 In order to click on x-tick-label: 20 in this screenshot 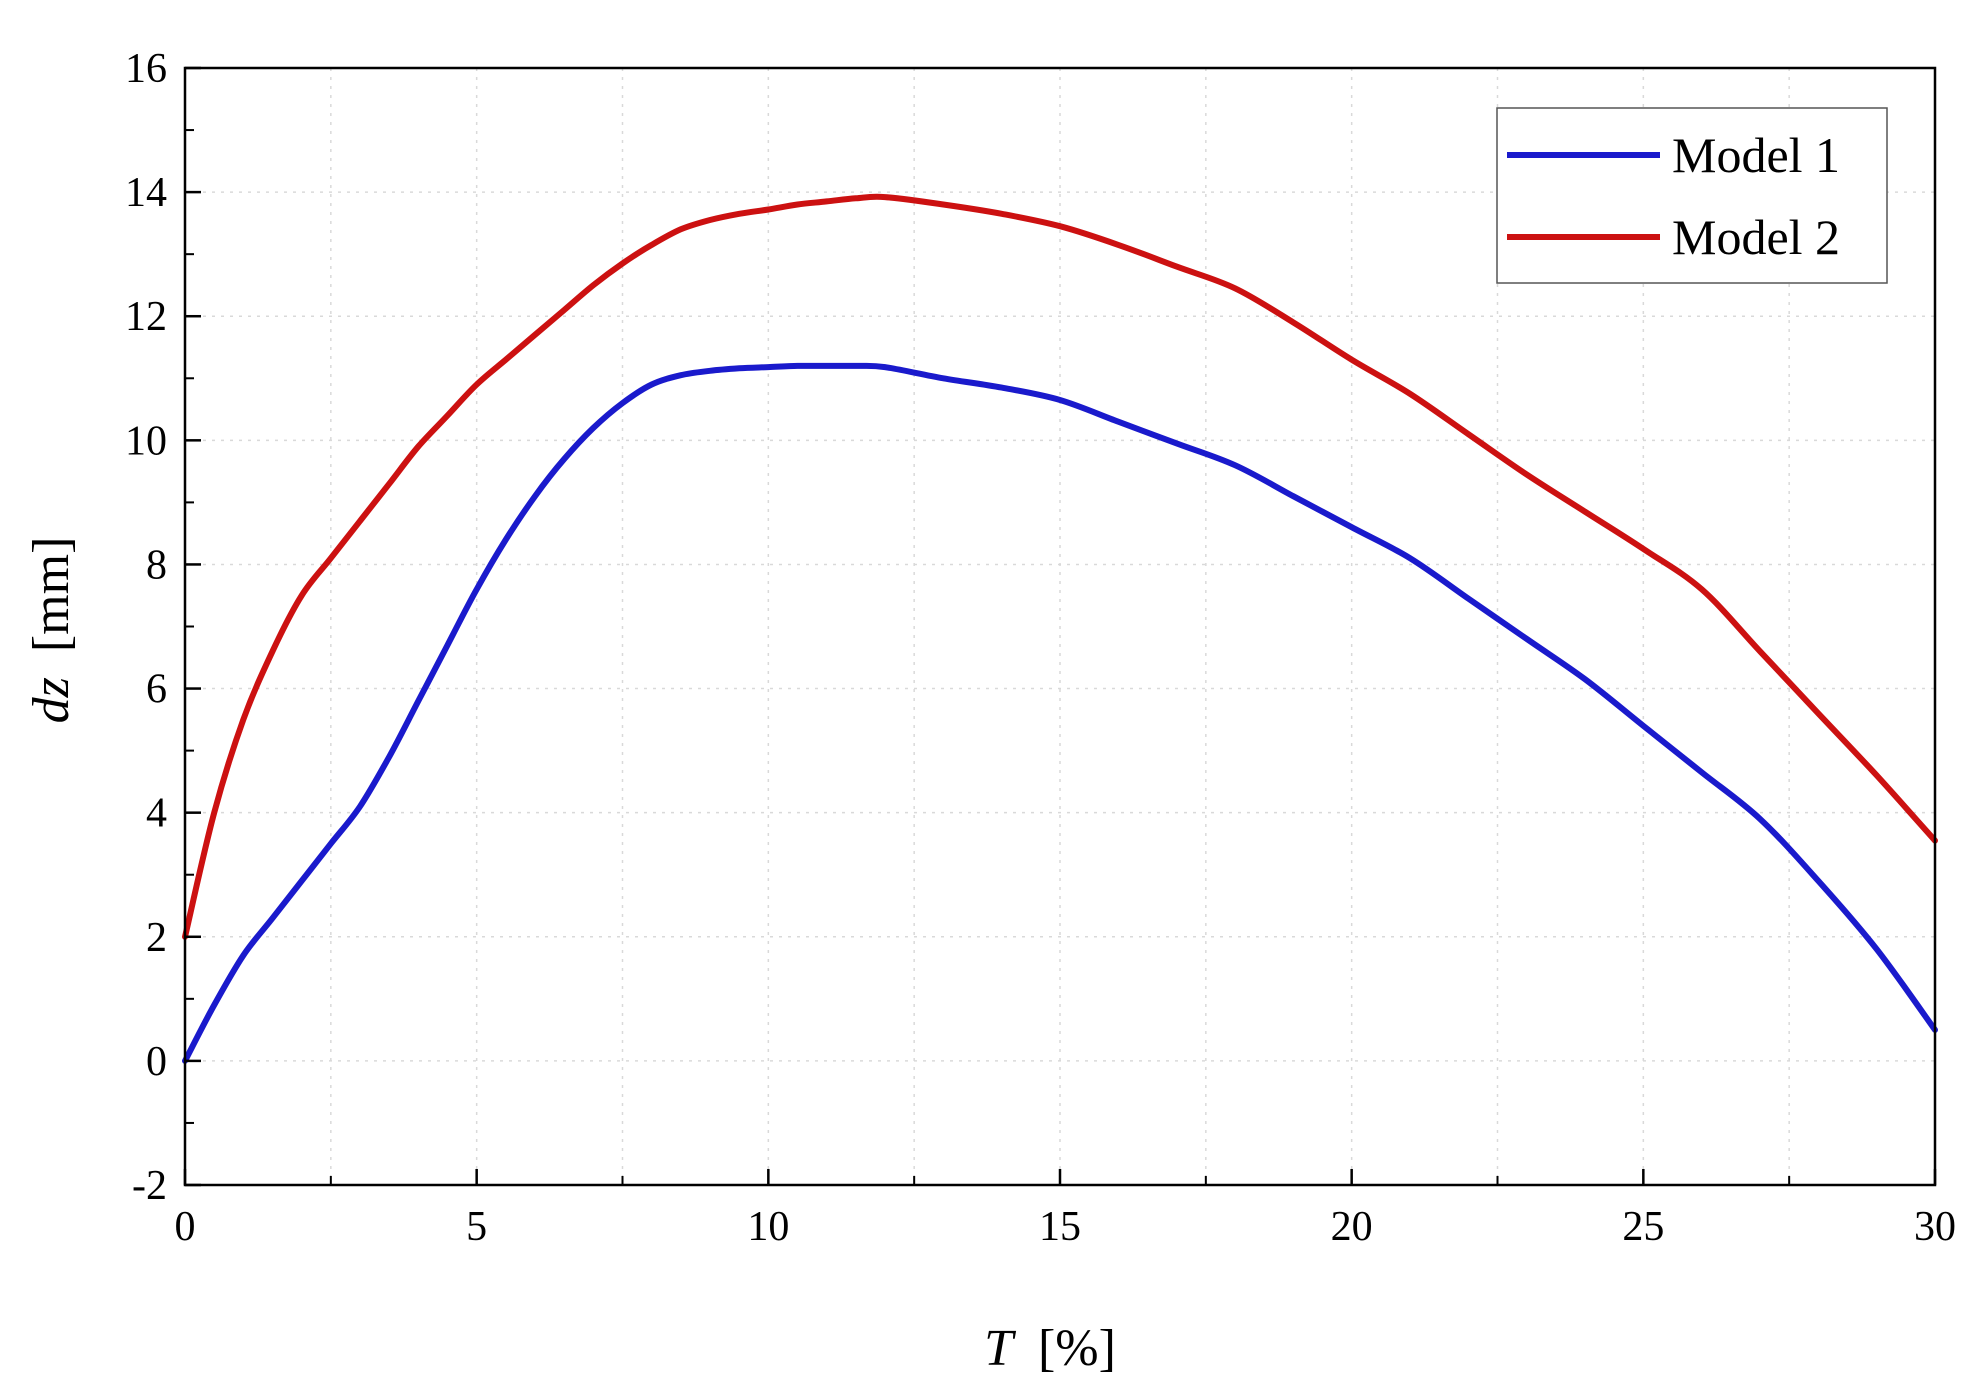, I will do `click(1352, 1227)`.